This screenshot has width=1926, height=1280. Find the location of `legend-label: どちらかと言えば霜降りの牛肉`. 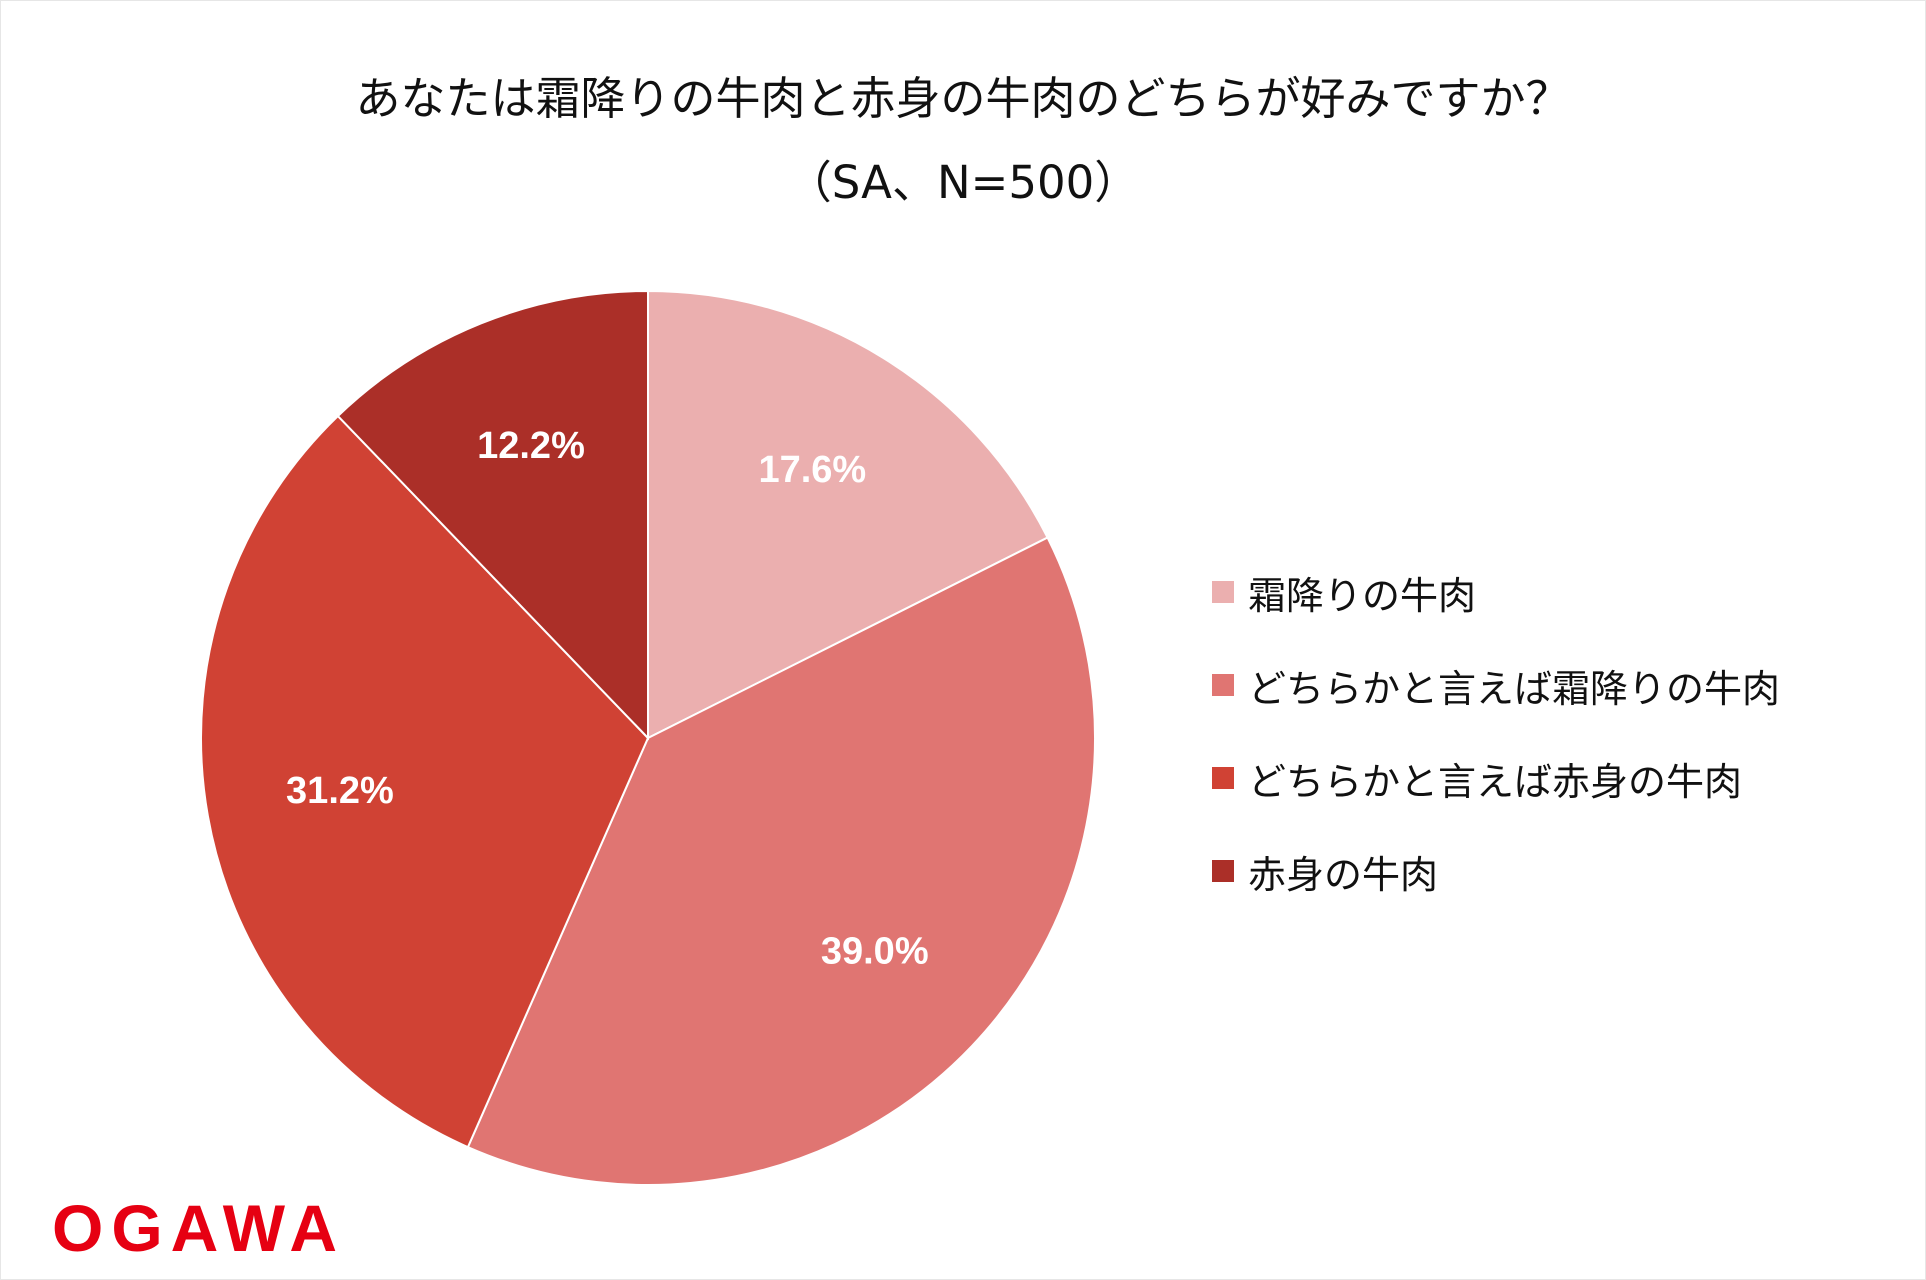

legend-label: どちらかと言えば霜降りの牛肉 is located at coordinates (1514, 688).